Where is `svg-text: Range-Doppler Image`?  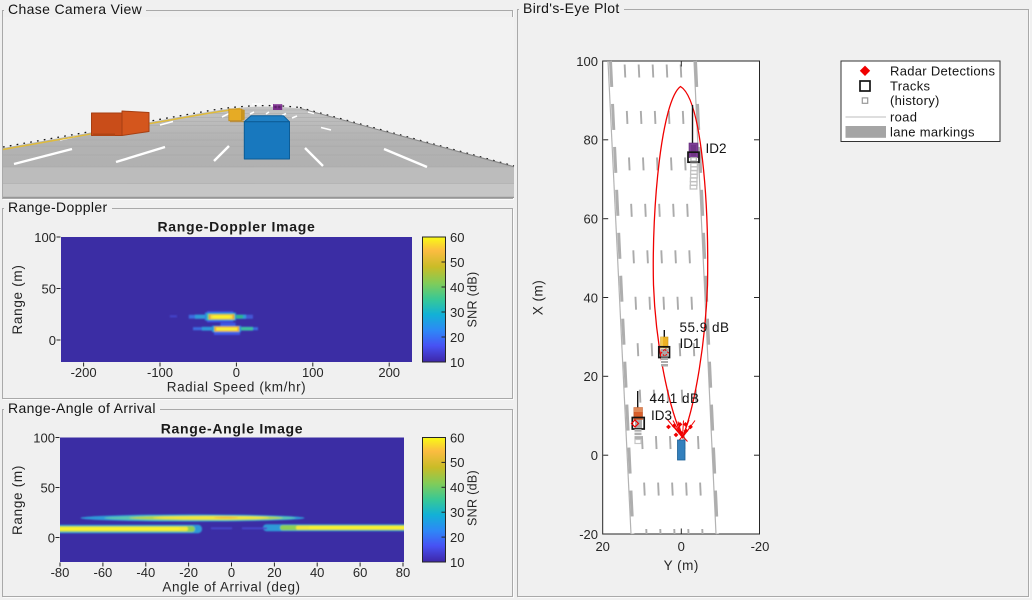
svg-text: Range-Doppler Image is located at coordinates (237, 227).